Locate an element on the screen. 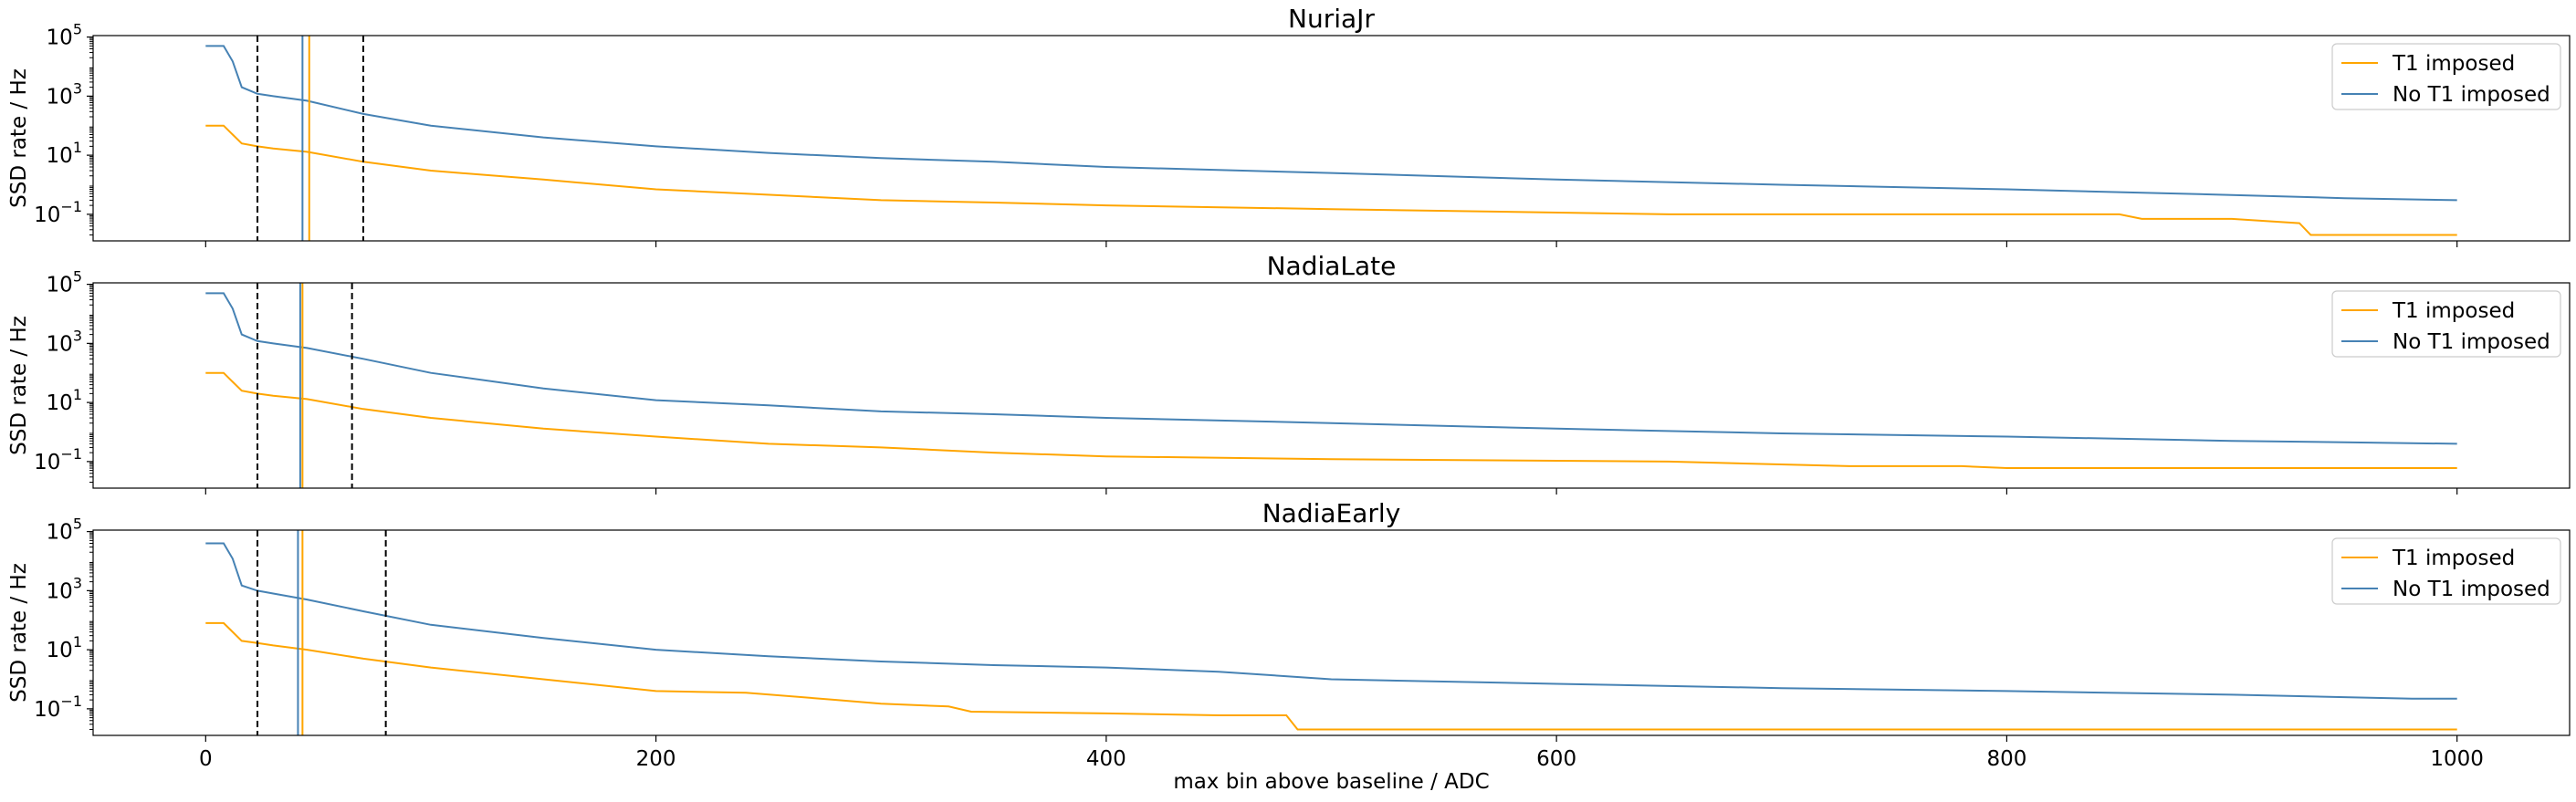  panel-title: NadiaLate is located at coordinates (1332, 266).